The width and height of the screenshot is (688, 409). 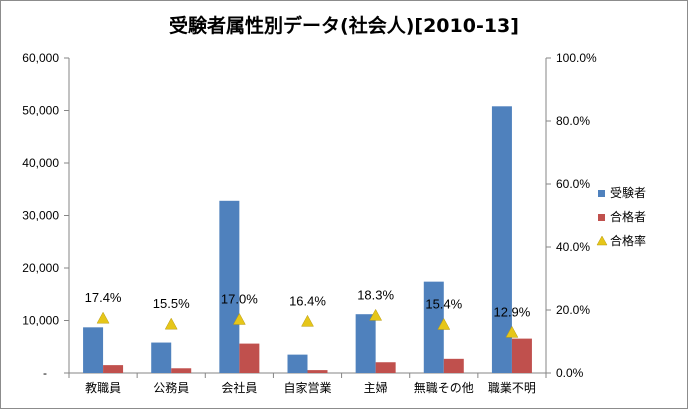 What do you see at coordinates (103, 297) in the screenshot?
I see `pass-rate-label: 17.4%` at bounding box center [103, 297].